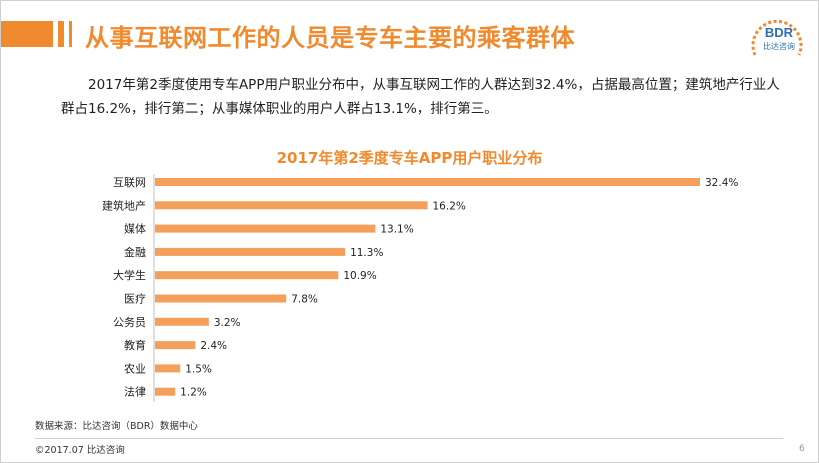 This screenshot has width=819, height=463. What do you see at coordinates (129, 322) in the screenshot?
I see `category-label: 公务员` at bounding box center [129, 322].